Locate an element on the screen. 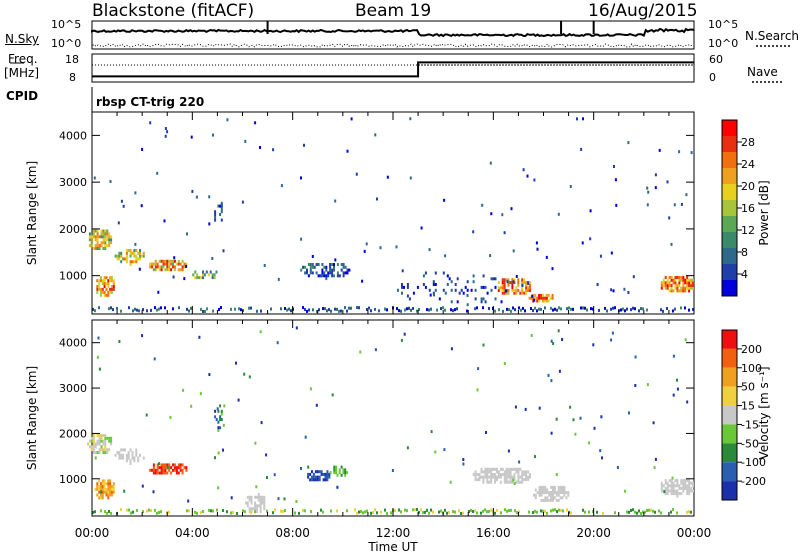 Image resolution: width=800 pixels, height=554 pixels. count-strip is located at coordinates (393, 35).